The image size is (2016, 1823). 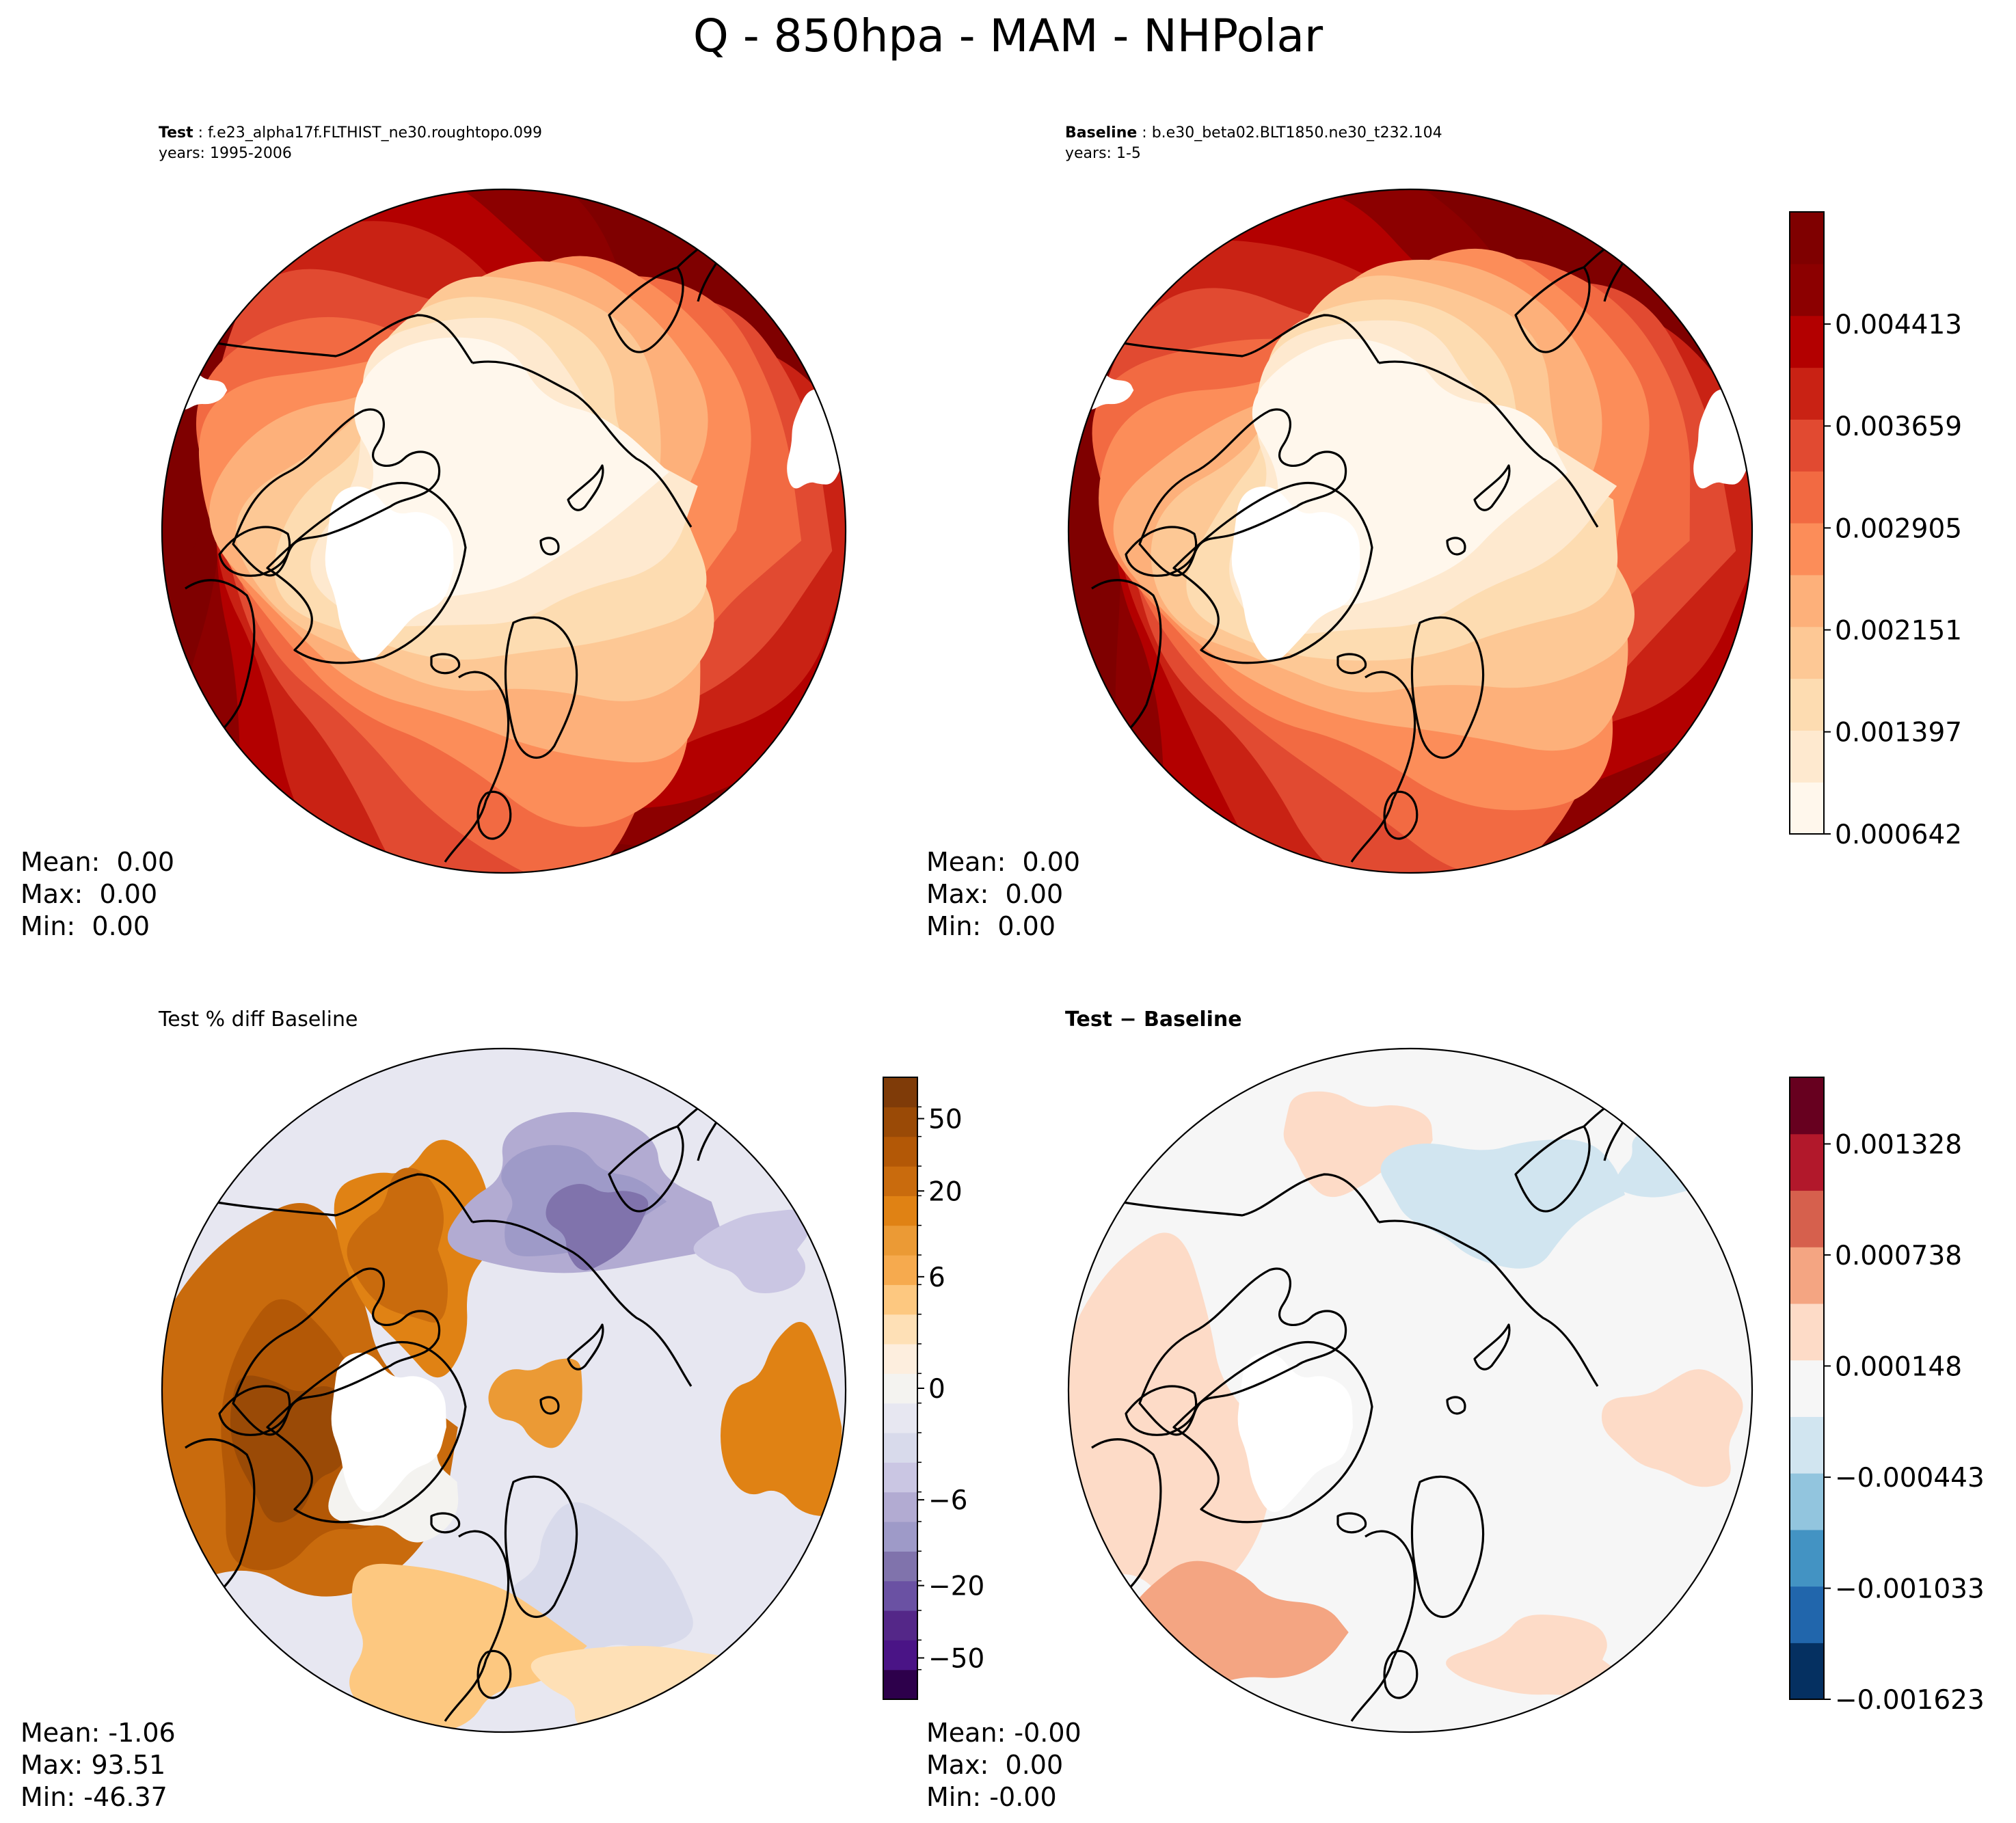 What do you see at coordinates (89, 894) in the screenshot?
I see `test-max: Max: 0.00` at bounding box center [89, 894].